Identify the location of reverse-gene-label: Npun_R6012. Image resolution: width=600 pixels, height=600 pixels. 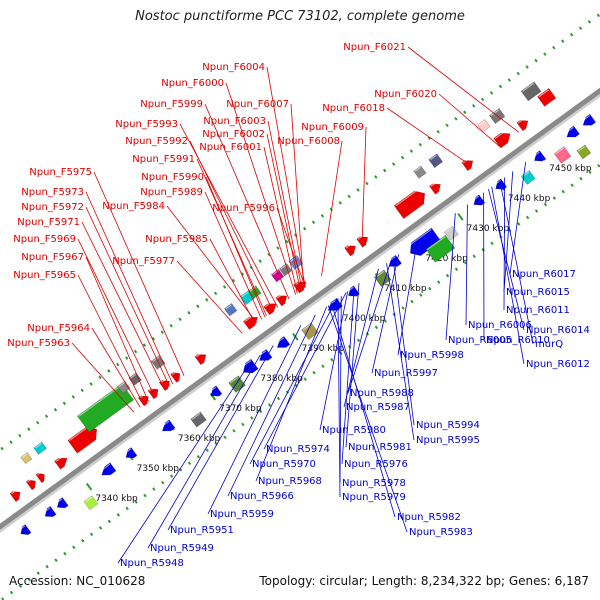
(558, 364).